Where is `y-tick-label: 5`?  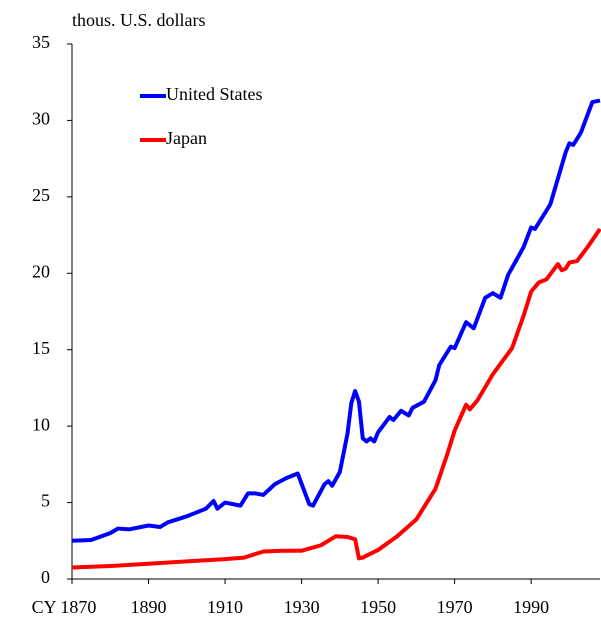 y-tick-label: 5 is located at coordinates (45, 501).